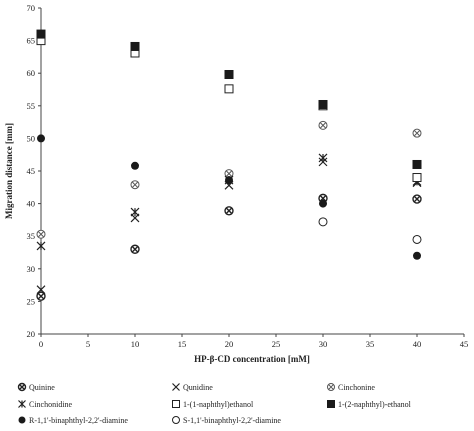  I want to click on y-tick-label: 25, so click(31, 301).